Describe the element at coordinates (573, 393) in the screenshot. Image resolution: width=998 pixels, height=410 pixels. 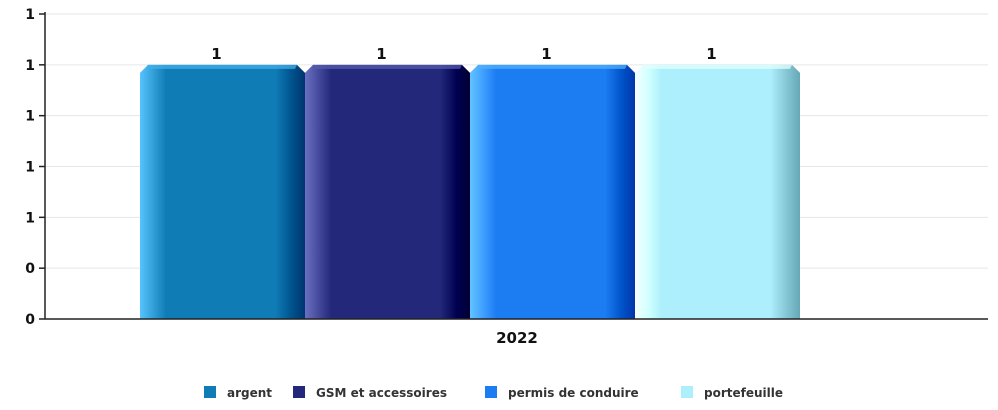
I see `legend-label: permis de conduire` at that location.